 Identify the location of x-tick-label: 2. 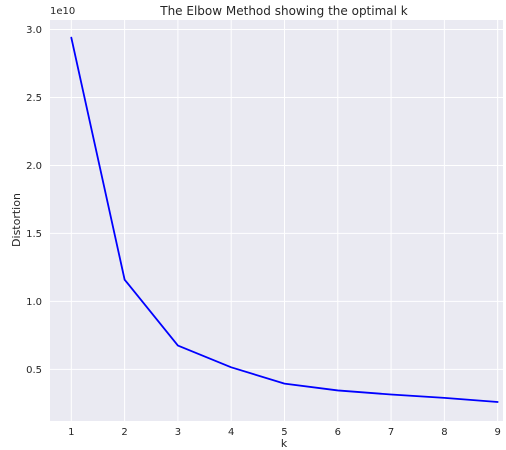
(124, 432).